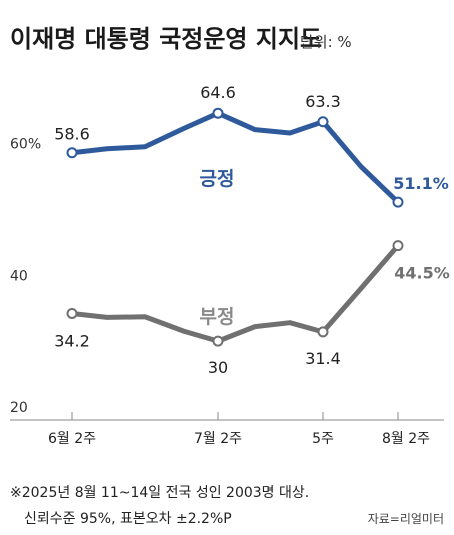 The height and width of the screenshot is (535, 454). I want to click on series-line-positive, so click(235, 157).